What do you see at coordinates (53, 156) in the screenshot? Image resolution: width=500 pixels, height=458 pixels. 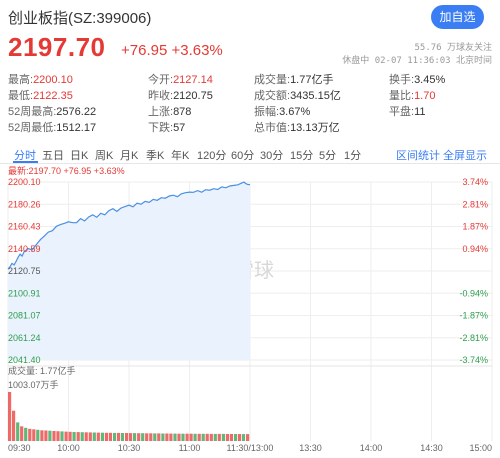 I see `tab-1: 五日` at bounding box center [53, 156].